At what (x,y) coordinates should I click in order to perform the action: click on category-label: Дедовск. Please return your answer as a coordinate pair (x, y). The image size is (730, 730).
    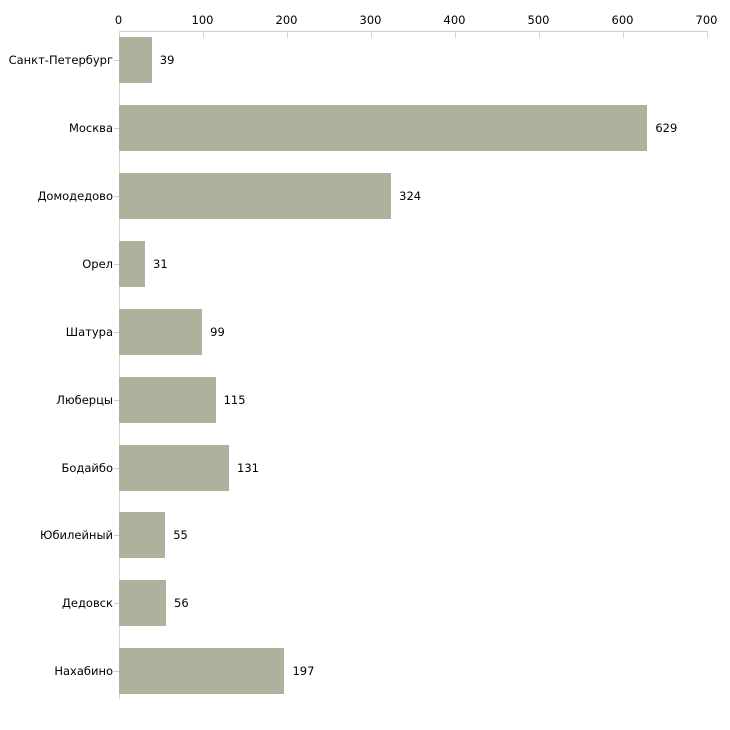
    Looking at the image, I should click on (87, 603).